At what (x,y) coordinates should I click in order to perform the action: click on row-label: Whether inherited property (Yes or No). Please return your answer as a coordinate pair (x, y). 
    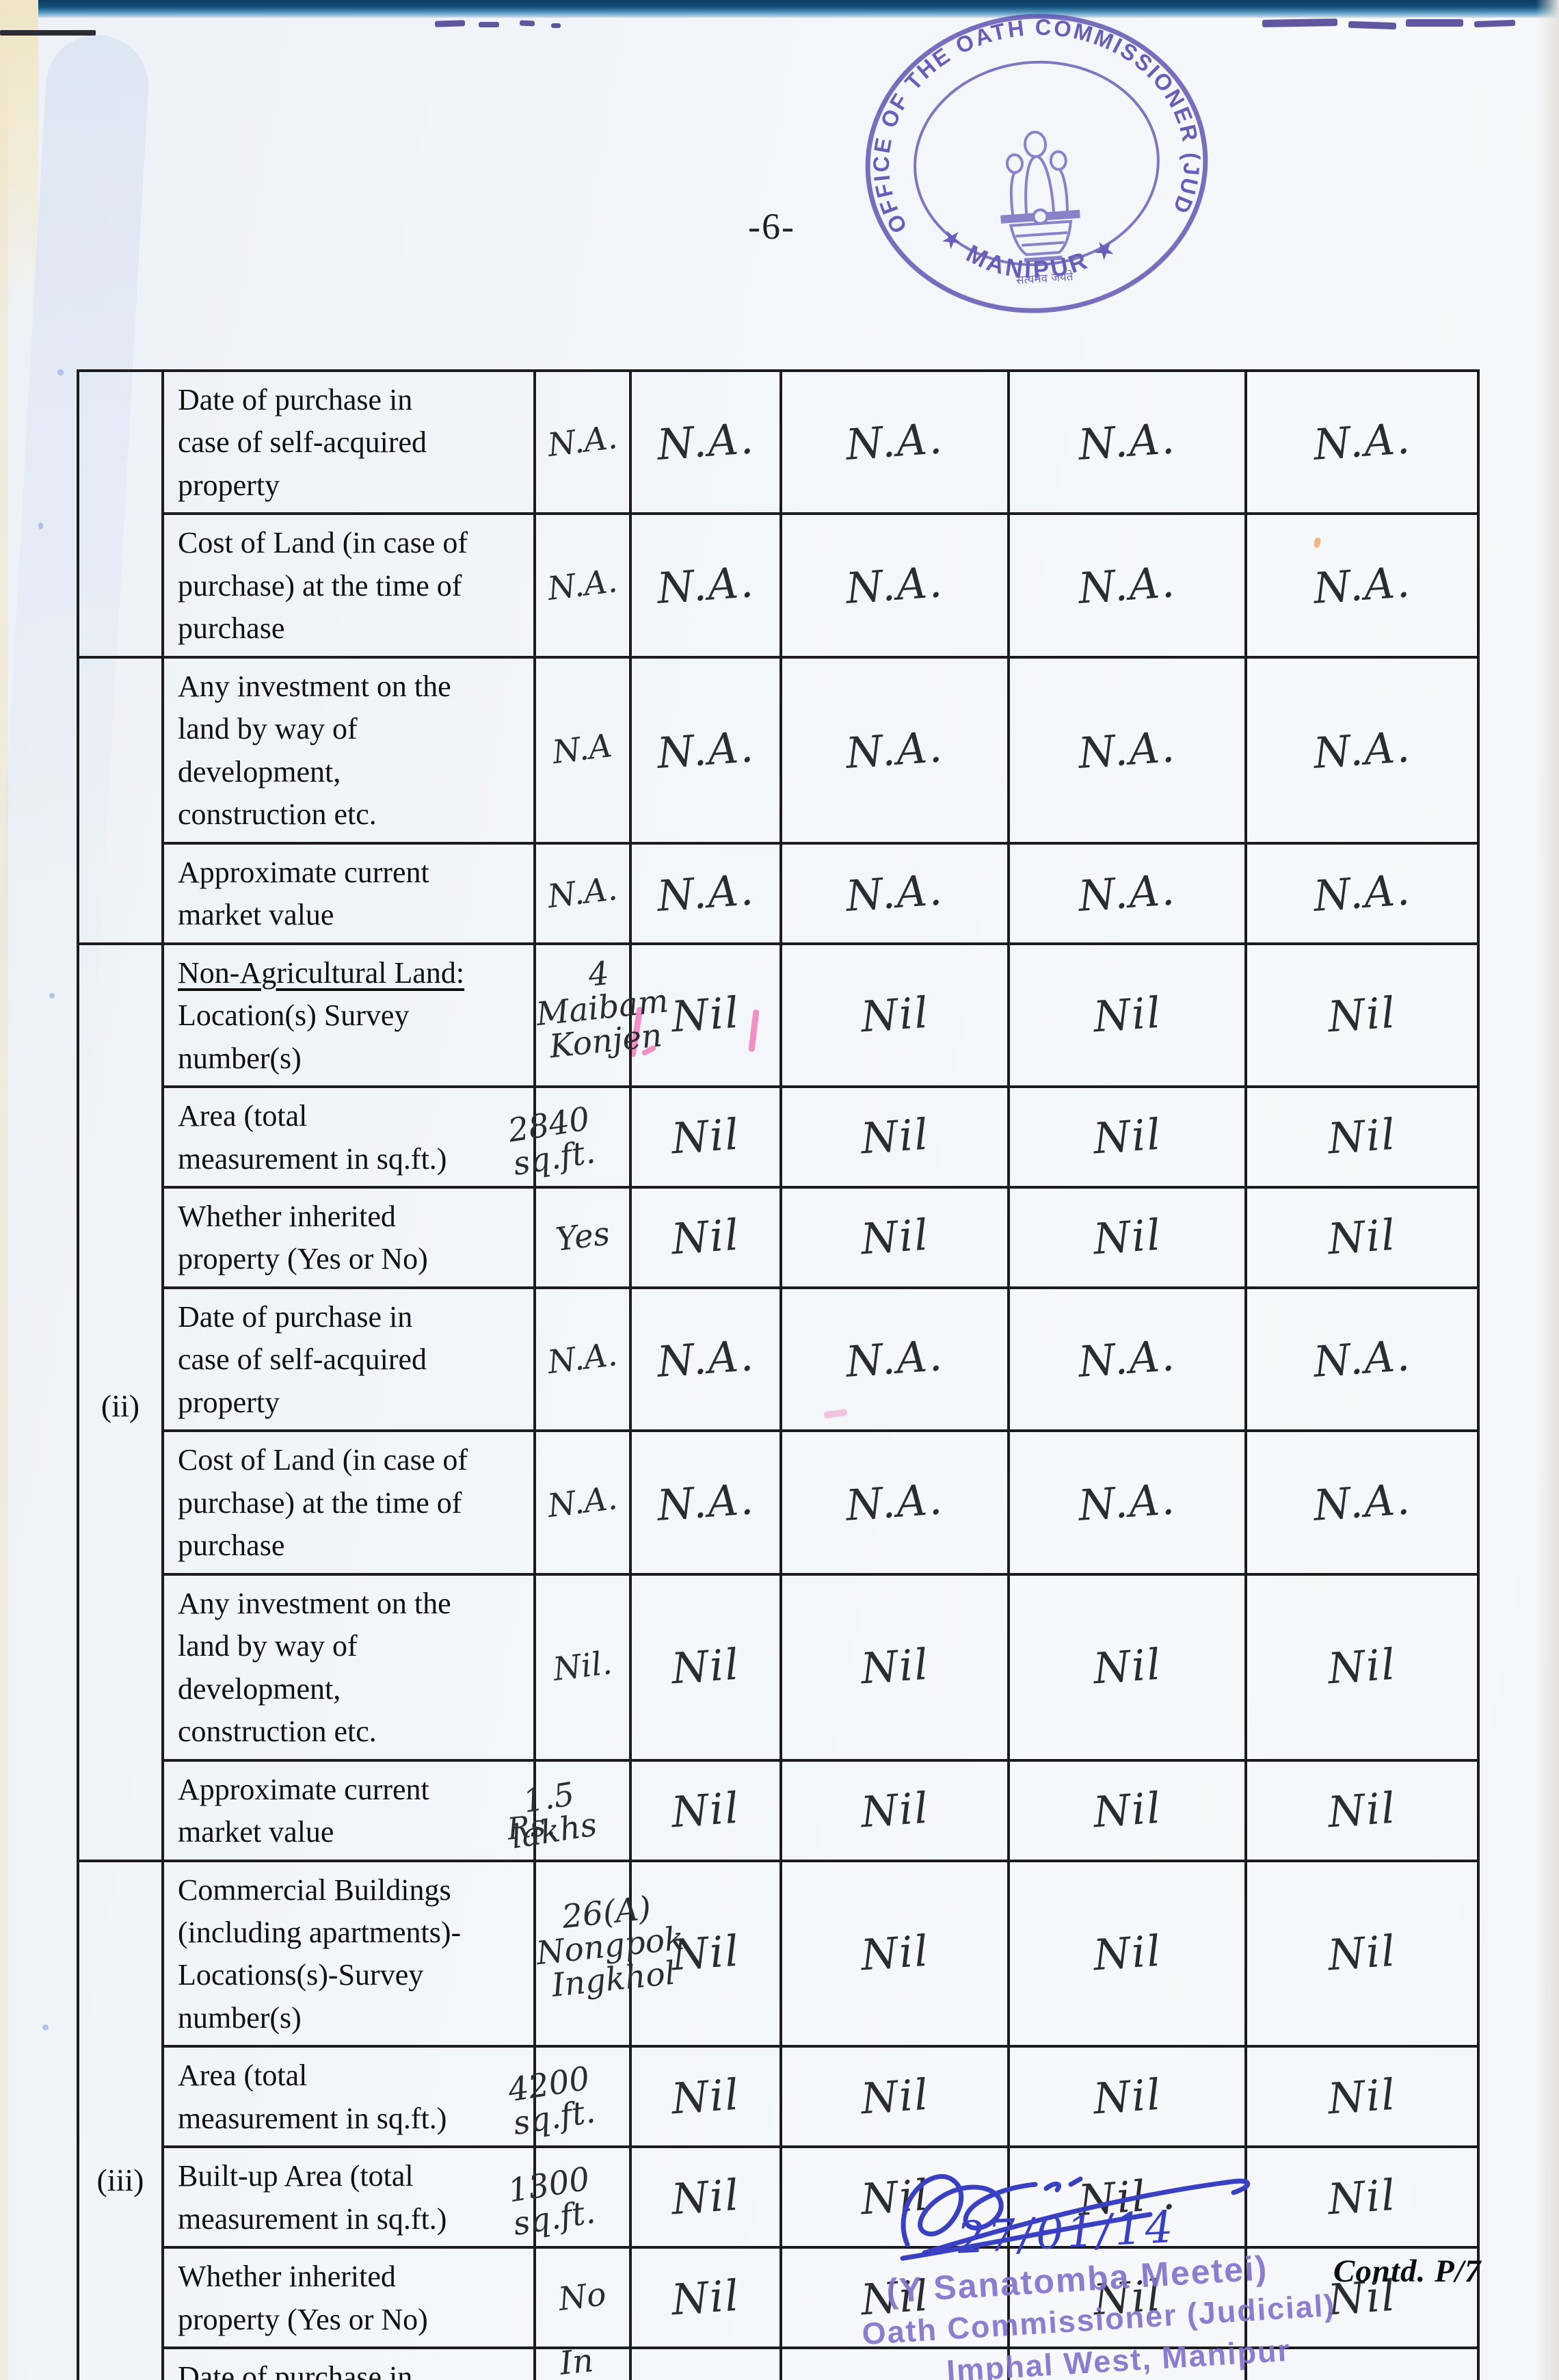
    Looking at the image, I should click on (348, 1237).